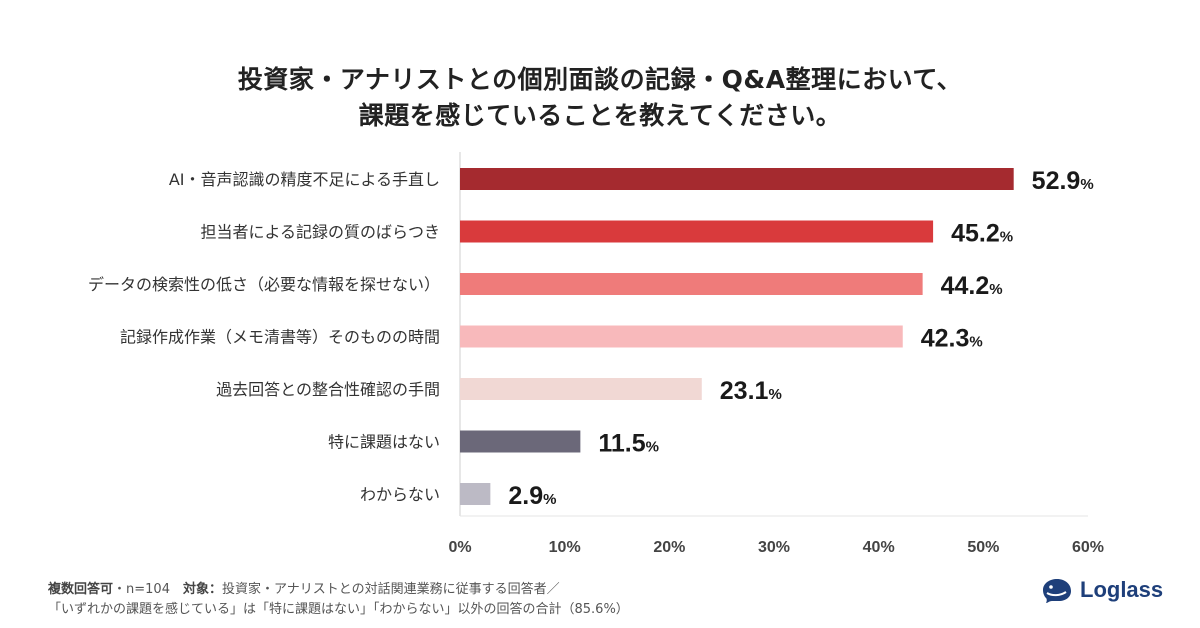 This screenshot has height=628, width=1200. I want to click on category-label: 記録作成作業（メモ清書等）そのものの時間, so click(280, 337).